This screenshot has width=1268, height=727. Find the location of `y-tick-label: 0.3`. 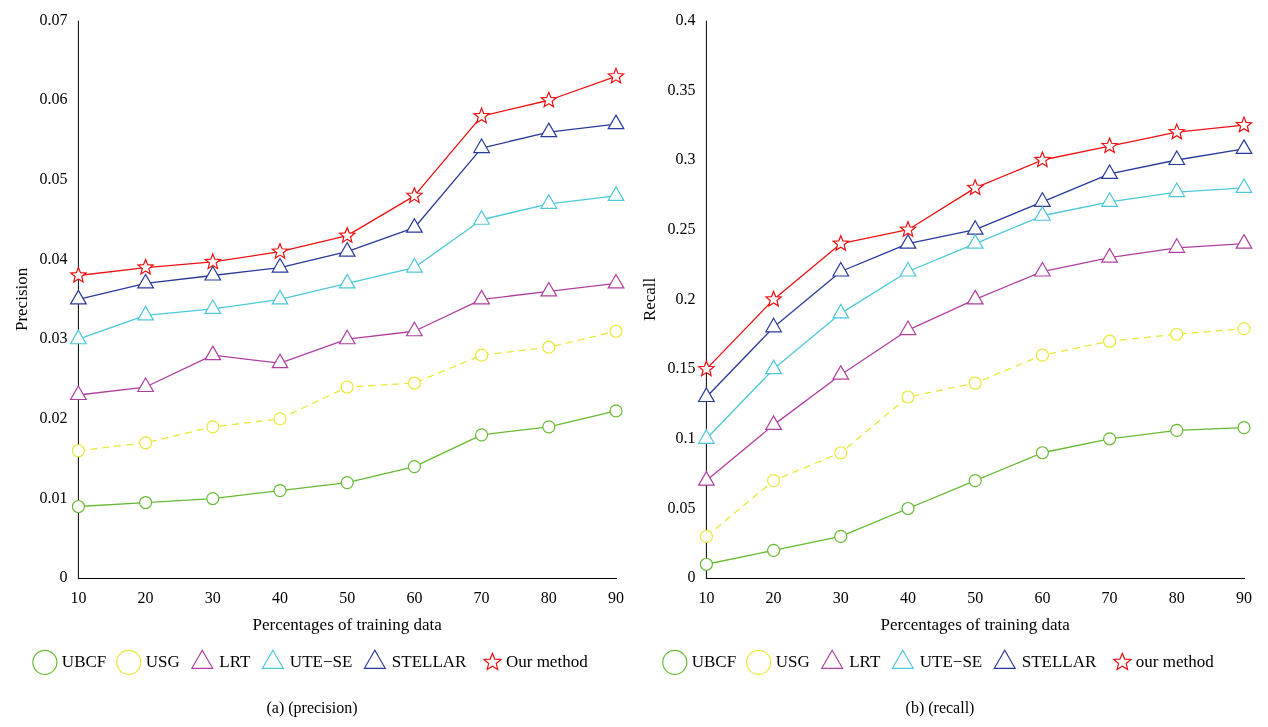

y-tick-label: 0.3 is located at coordinates (685, 159).